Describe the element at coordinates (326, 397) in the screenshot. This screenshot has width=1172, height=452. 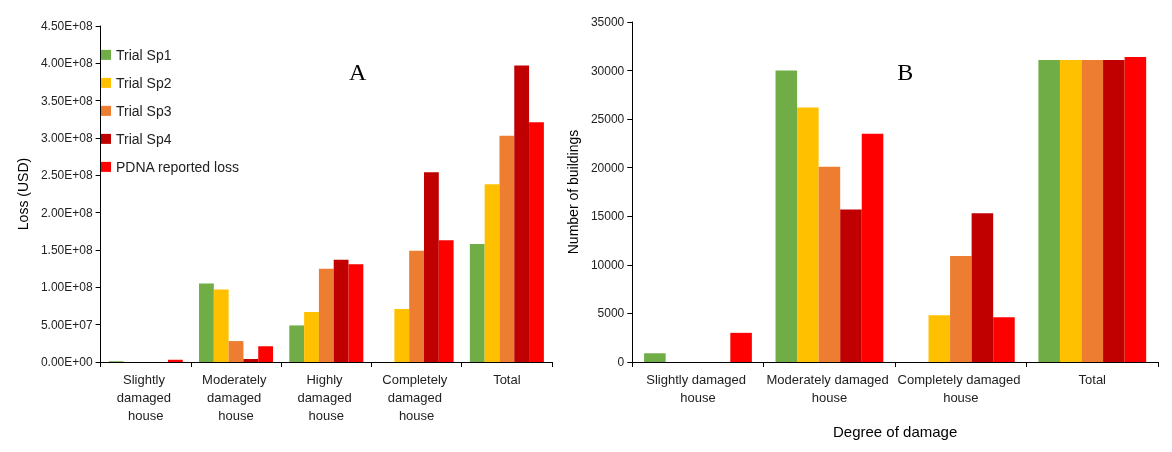
I see `x-tick-label: Highly damaged house` at that location.